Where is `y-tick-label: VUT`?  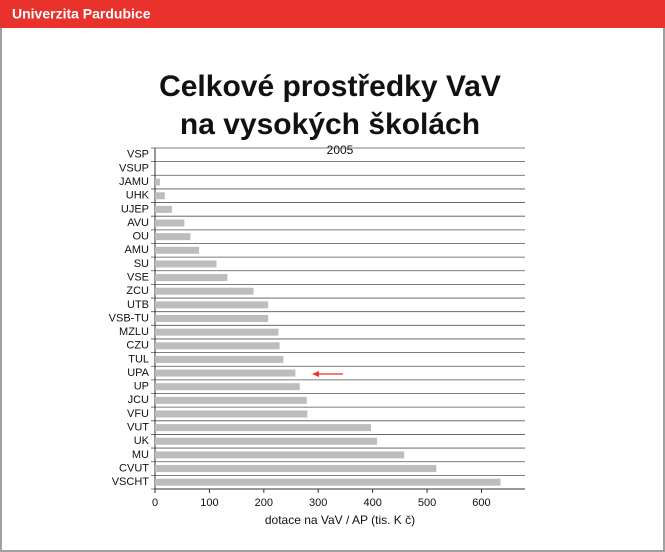 y-tick-label: VUT is located at coordinates (138, 428).